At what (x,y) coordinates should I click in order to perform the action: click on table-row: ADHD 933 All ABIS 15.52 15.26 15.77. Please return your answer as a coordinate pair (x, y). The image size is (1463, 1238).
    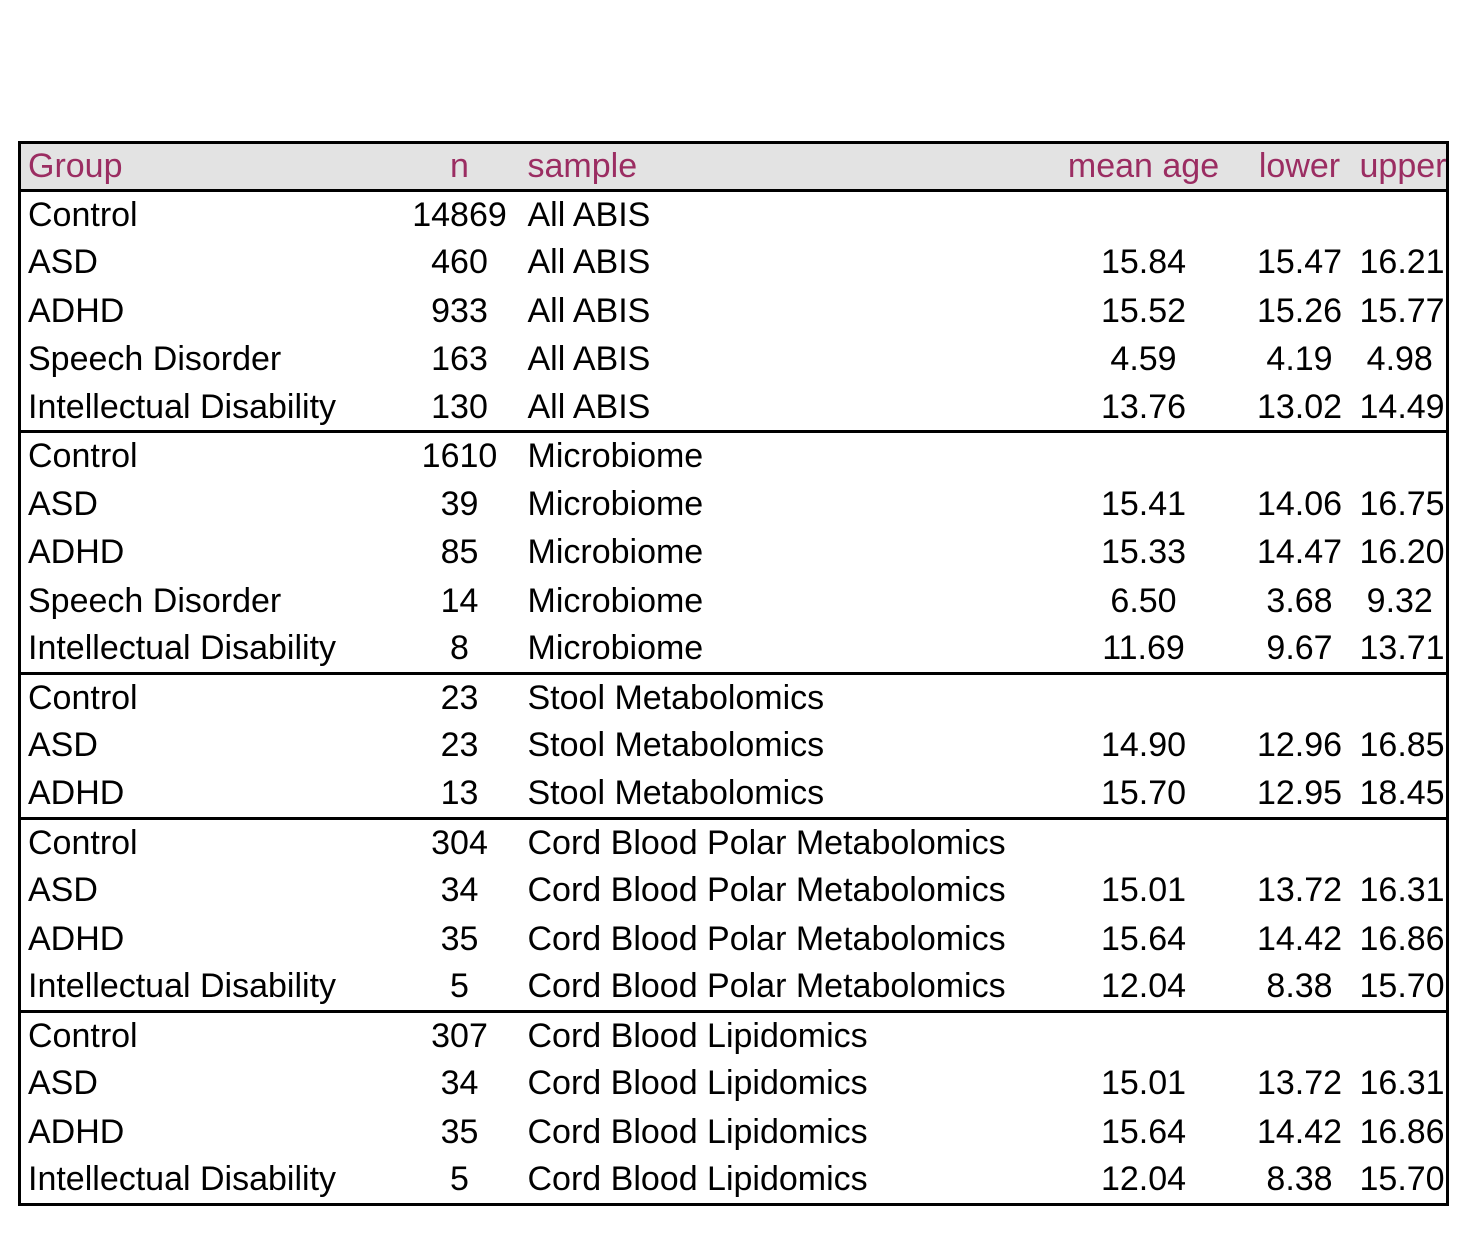
    Looking at the image, I should click on (733, 311).